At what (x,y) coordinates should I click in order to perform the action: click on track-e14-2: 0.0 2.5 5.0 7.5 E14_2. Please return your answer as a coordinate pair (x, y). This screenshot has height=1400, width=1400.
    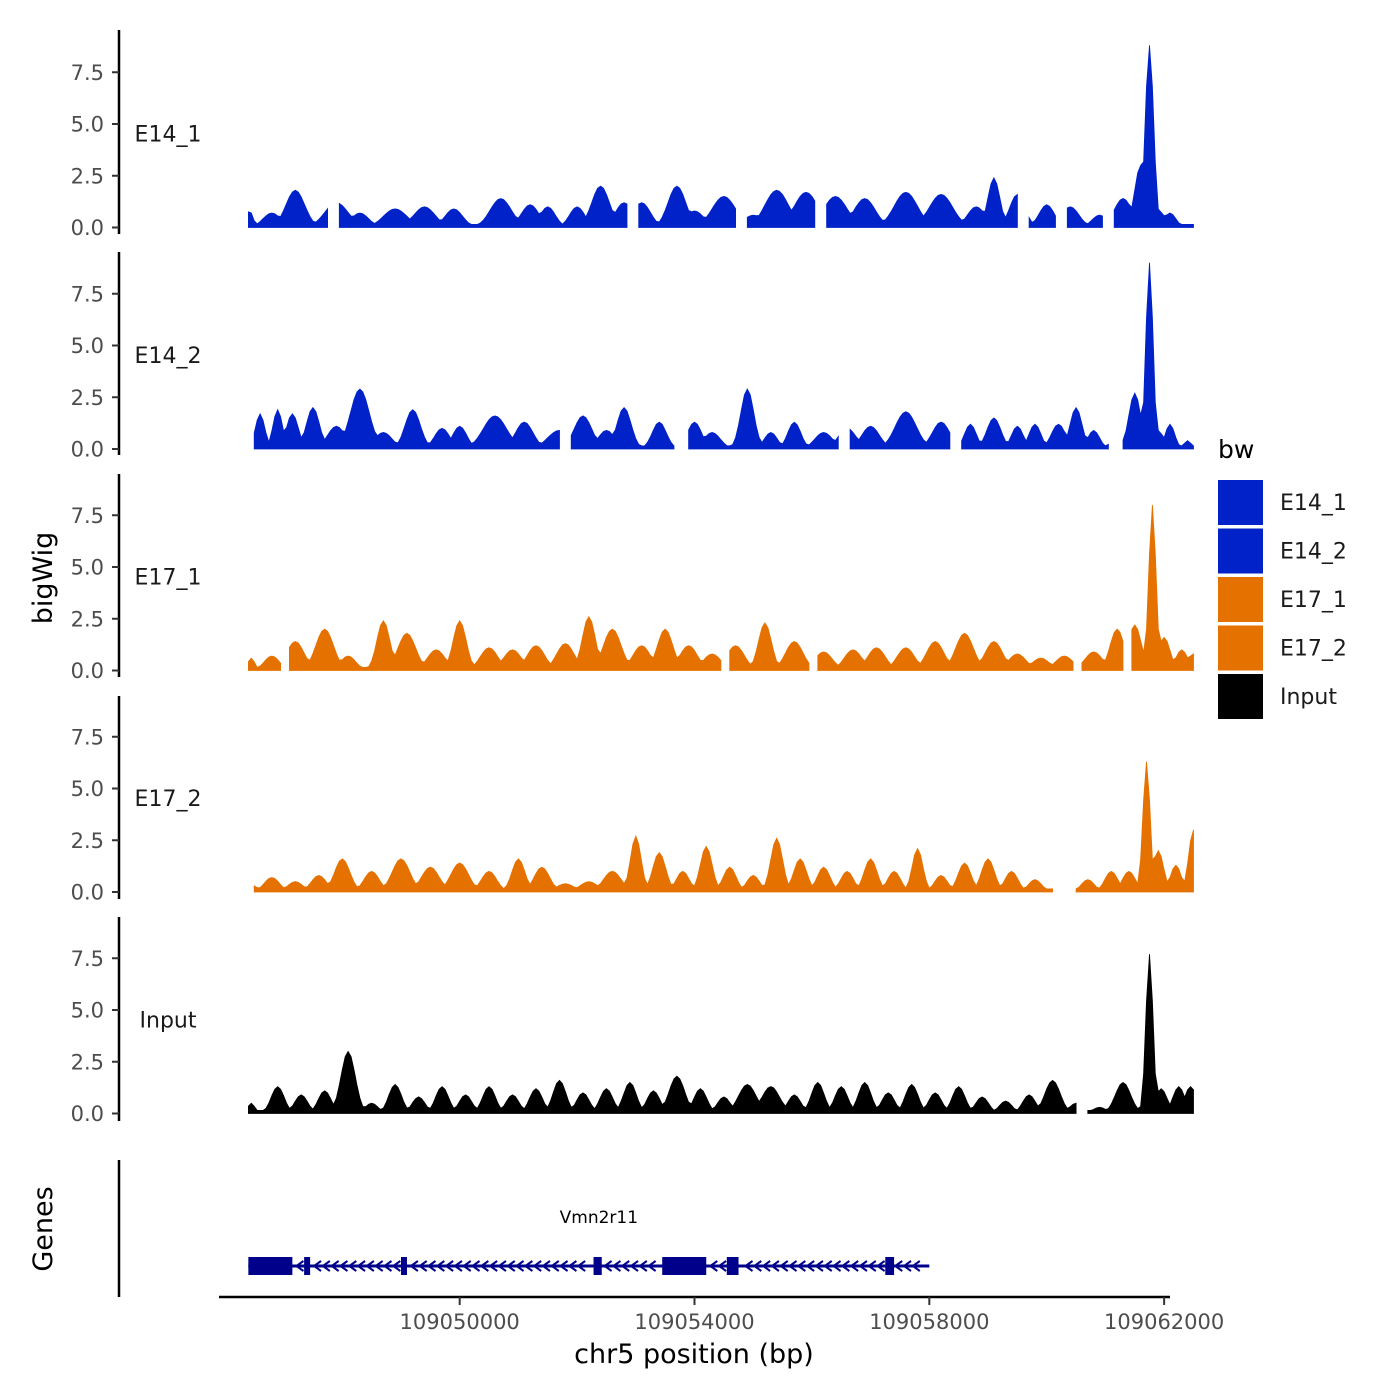
    Looking at the image, I should click on (632, 357).